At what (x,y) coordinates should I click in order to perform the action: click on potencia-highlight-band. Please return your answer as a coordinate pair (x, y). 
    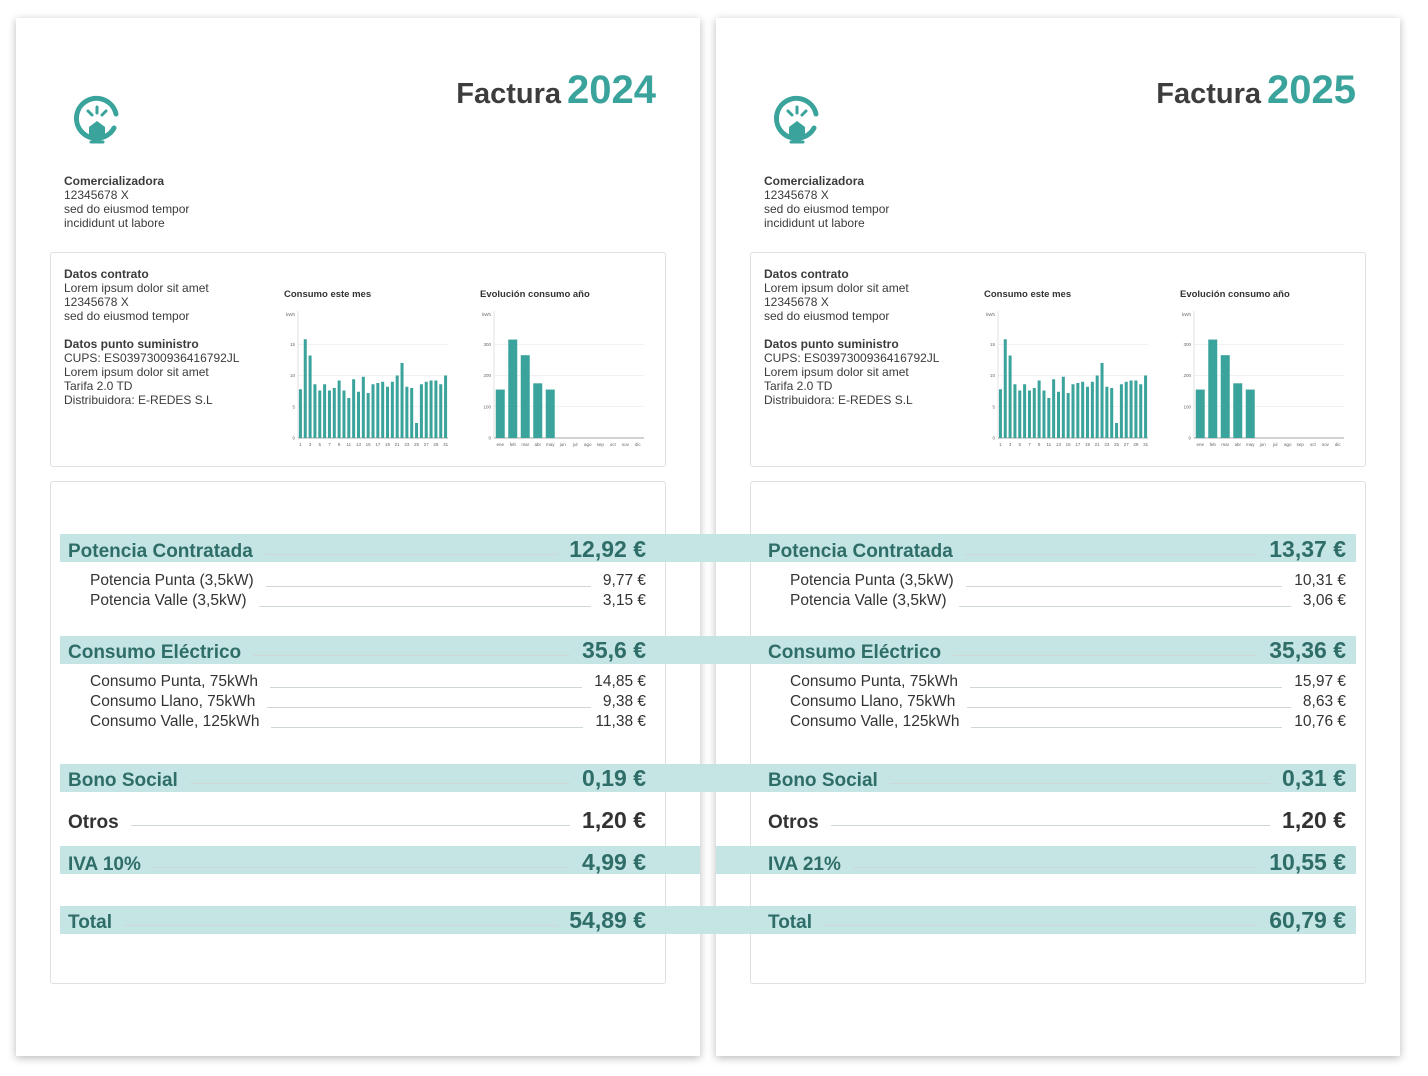
    Looking at the image, I should click on (708, 548).